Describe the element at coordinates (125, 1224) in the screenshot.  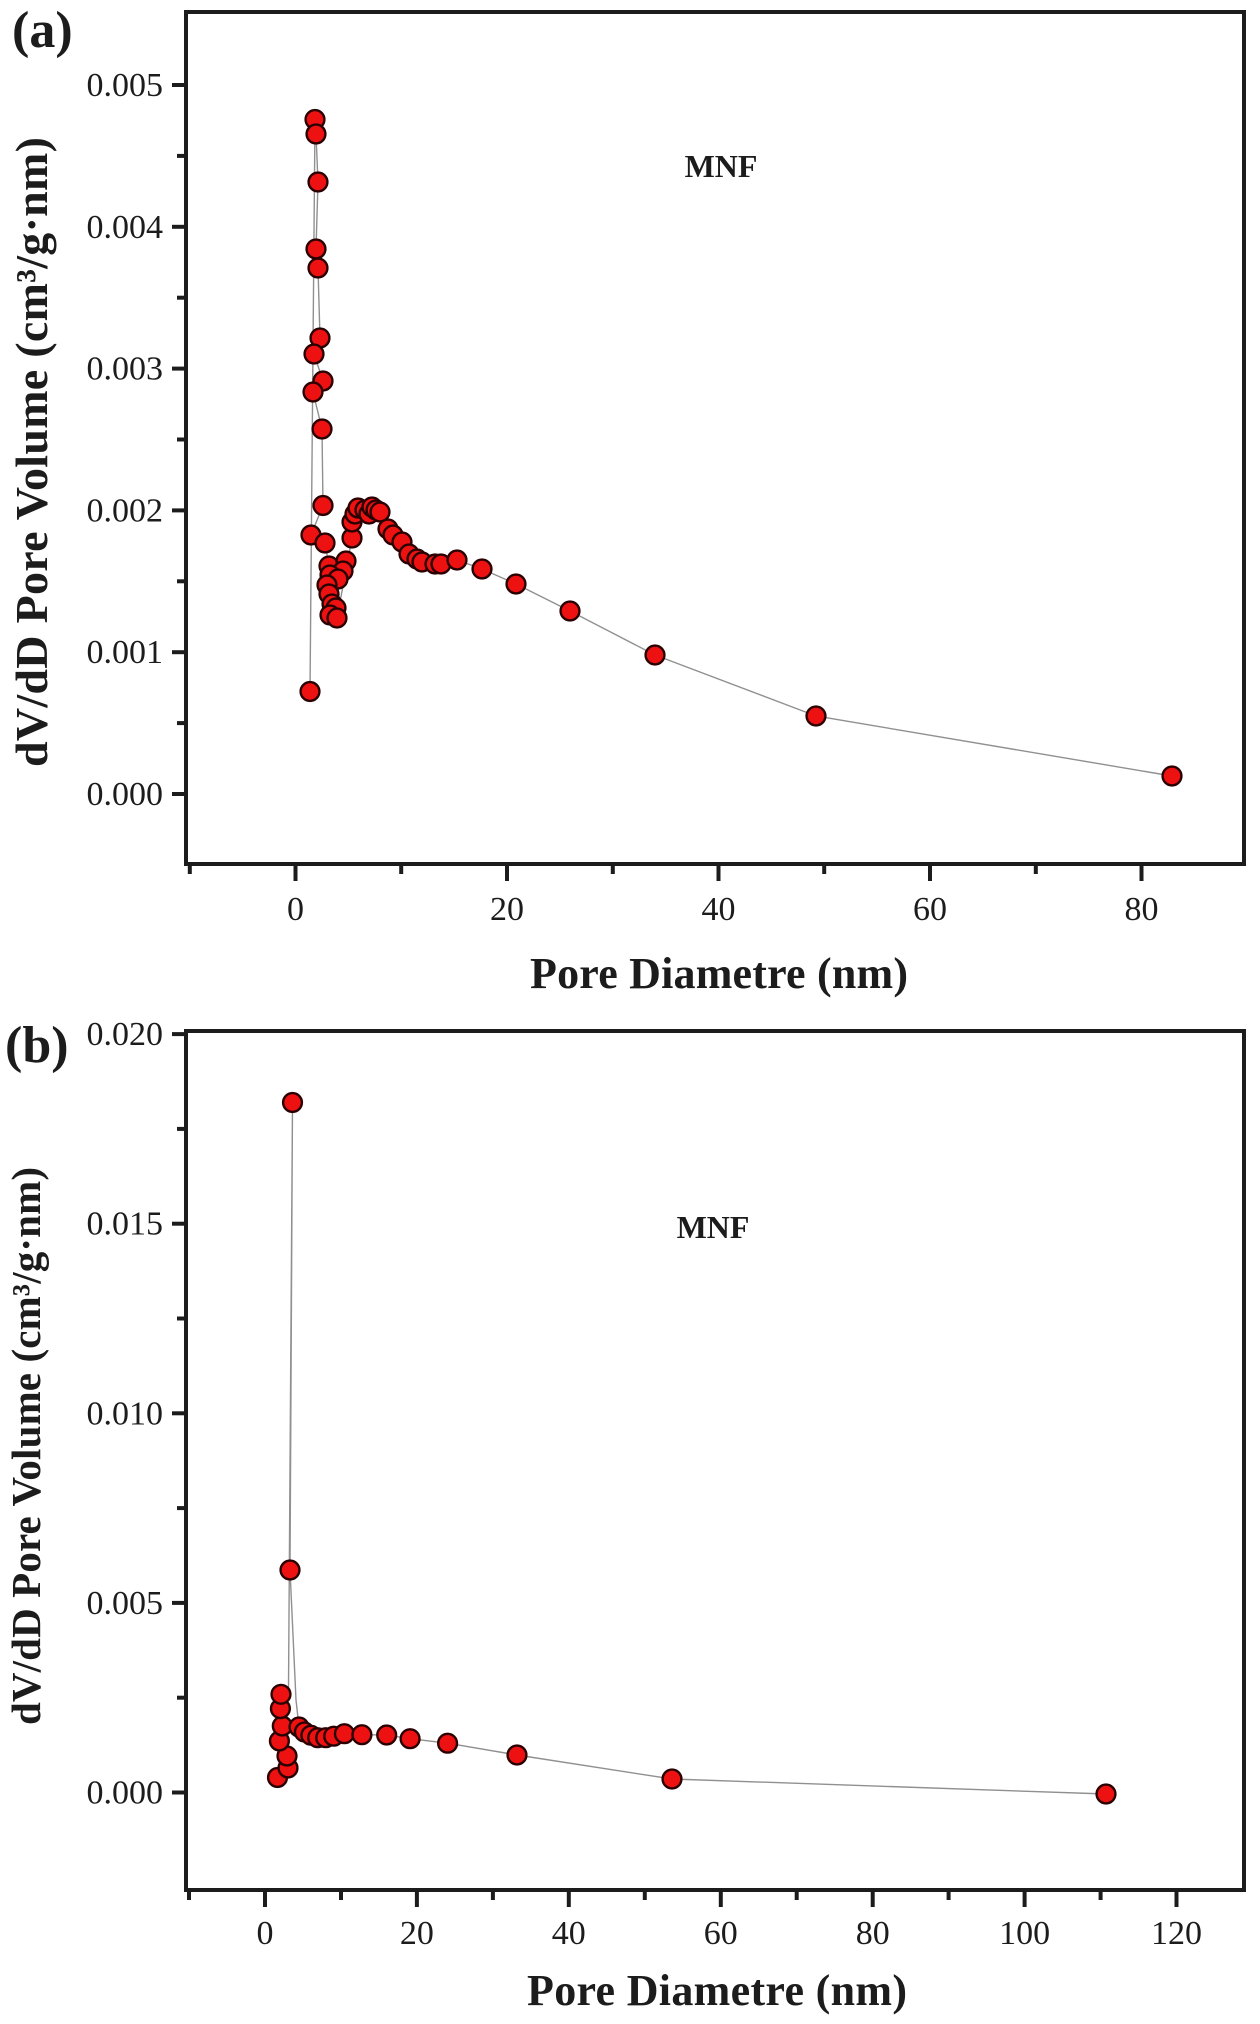
I see `svg-text: 0.015` at that location.